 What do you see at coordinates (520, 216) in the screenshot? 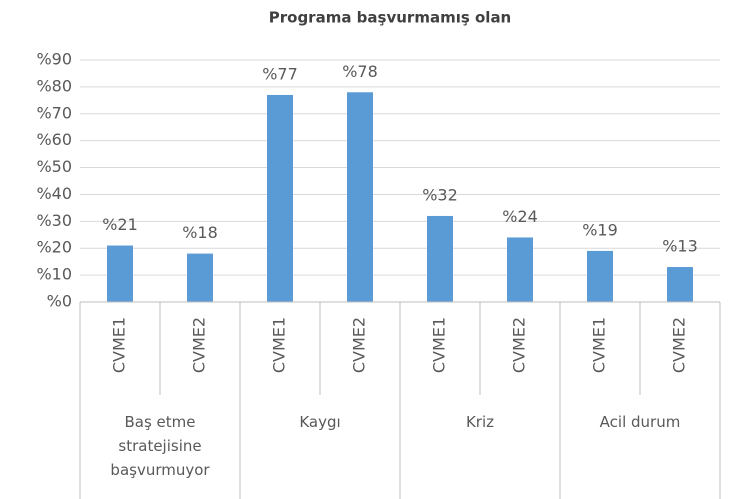
I see `data-label: %24` at bounding box center [520, 216].